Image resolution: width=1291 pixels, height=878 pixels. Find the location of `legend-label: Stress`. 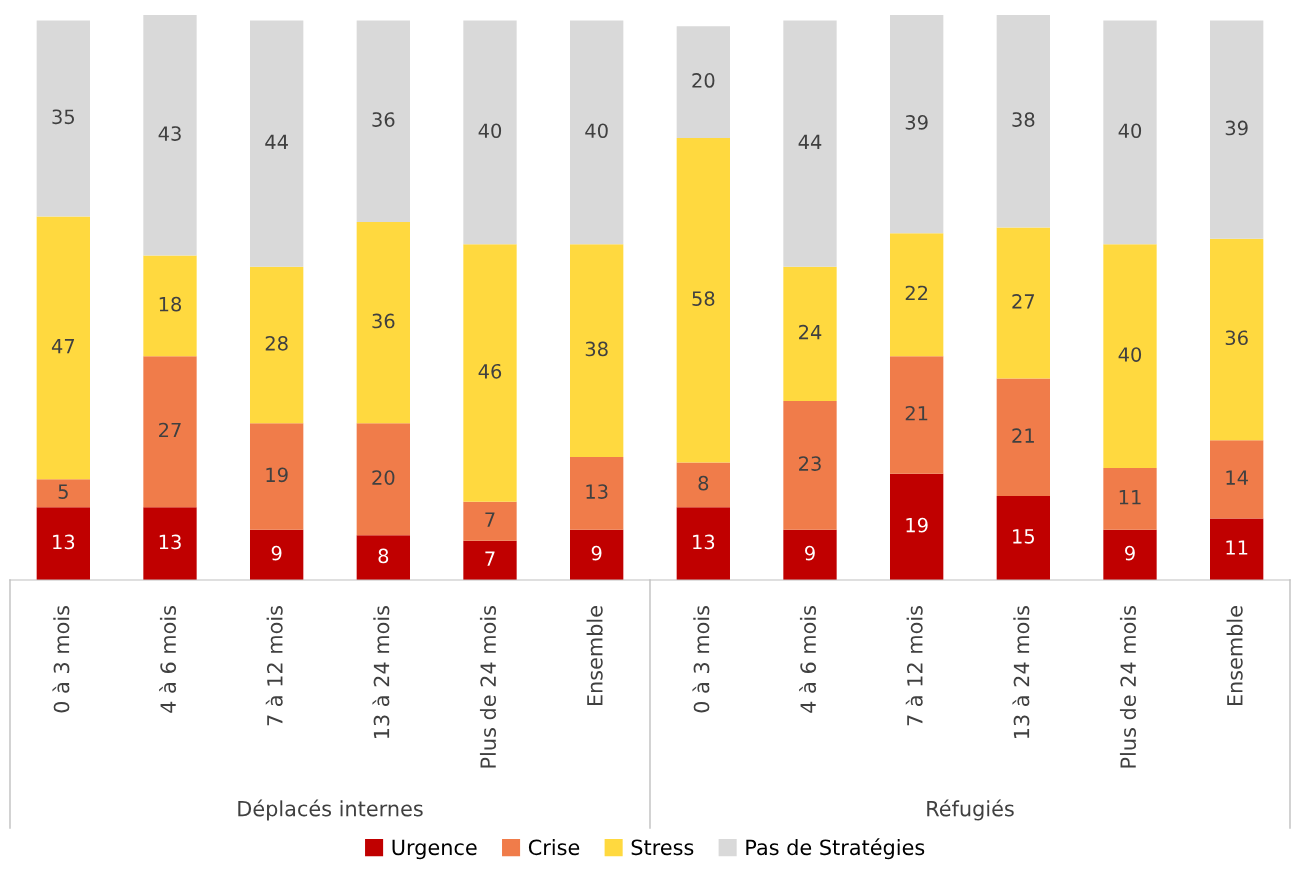

legend-label: Stress is located at coordinates (662, 847).